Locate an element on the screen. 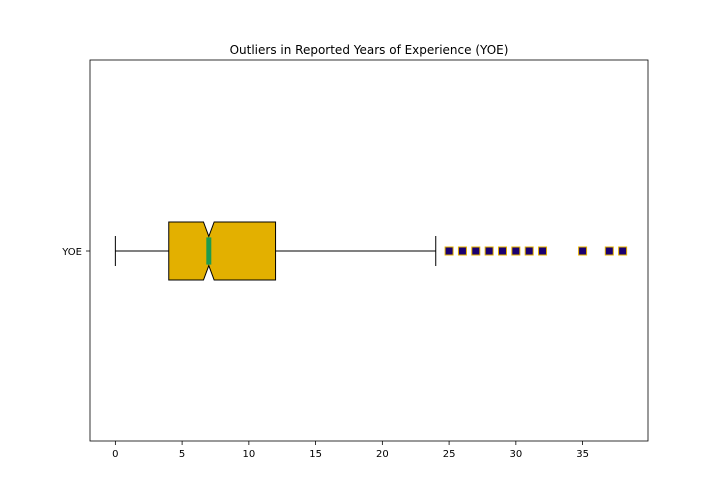 This screenshot has width=720, height=504. x-tick-label-2: 10 is located at coordinates (248, 454).